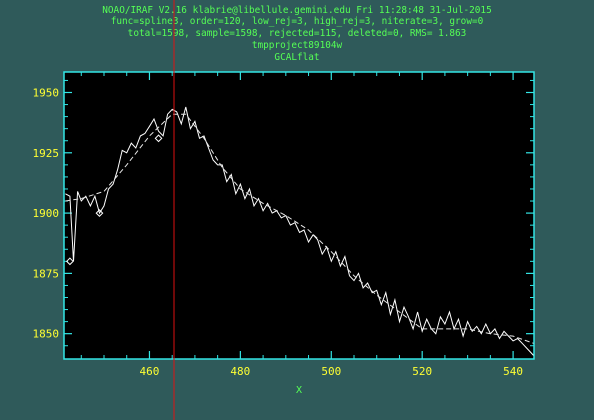 The width and height of the screenshot is (594, 420). Describe the element at coordinates (297, 45) in the screenshot. I see `header-line-4: tmpproject89104w` at that location.